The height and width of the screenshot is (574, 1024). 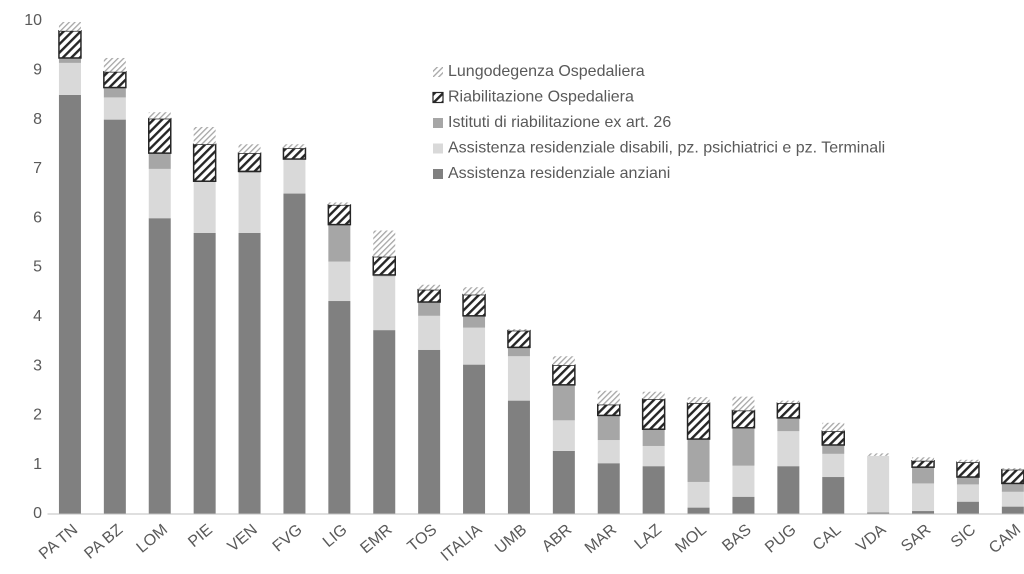 I want to click on y-tick-label: 10, so click(x=33, y=20).